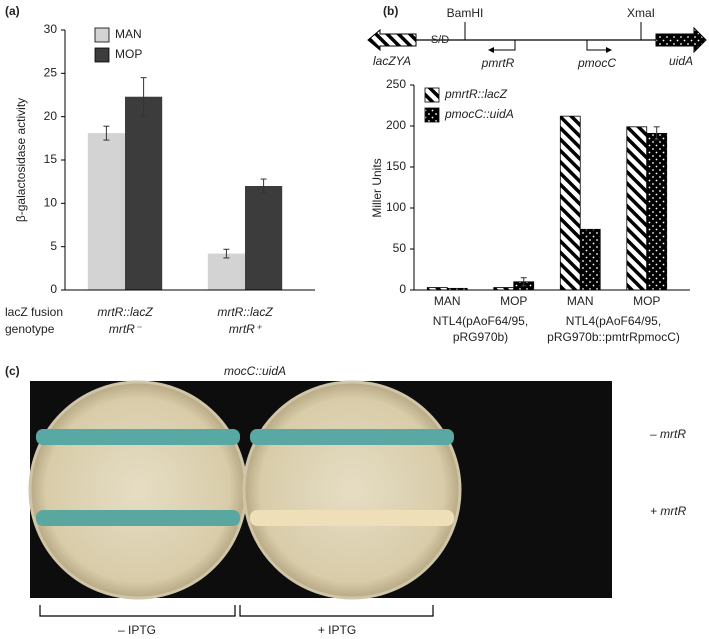 Image resolution: width=709 pixels, height=639 pixels. Describe the element at coordinates (128, 54) in the screenshot. I see `legend-label: MOP` at that location.